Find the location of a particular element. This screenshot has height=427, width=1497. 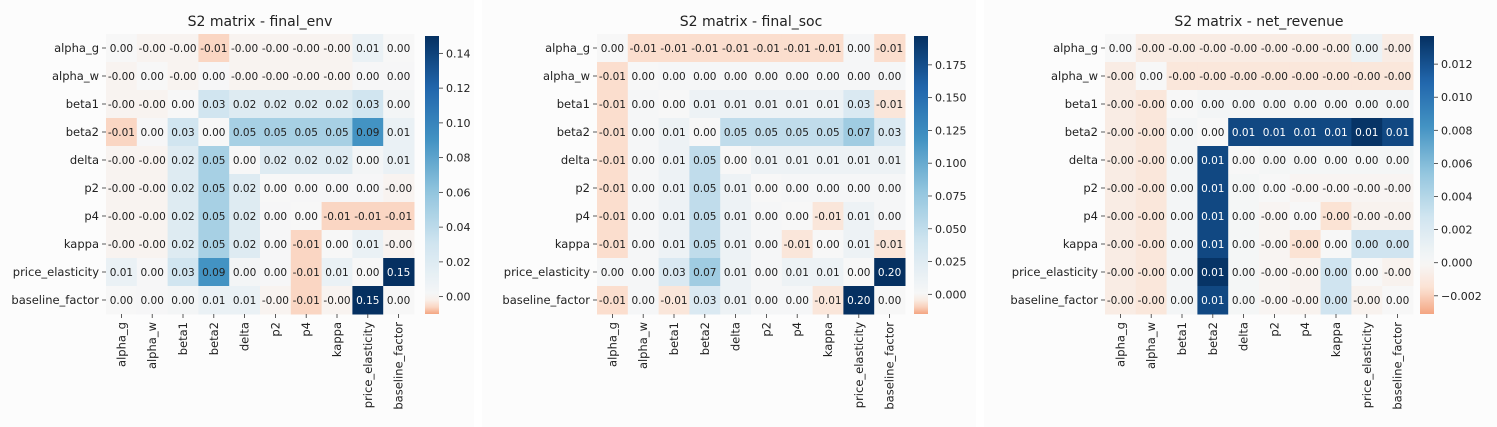

y-tick-label: alpha_g is located at coordinates (567, 48).